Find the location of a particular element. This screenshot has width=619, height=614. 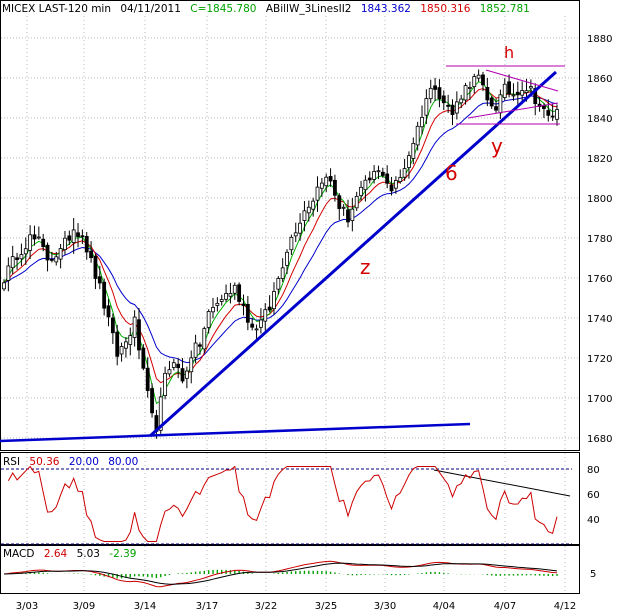

price-tick-label: 1800 is located at coordinates (599, 199).